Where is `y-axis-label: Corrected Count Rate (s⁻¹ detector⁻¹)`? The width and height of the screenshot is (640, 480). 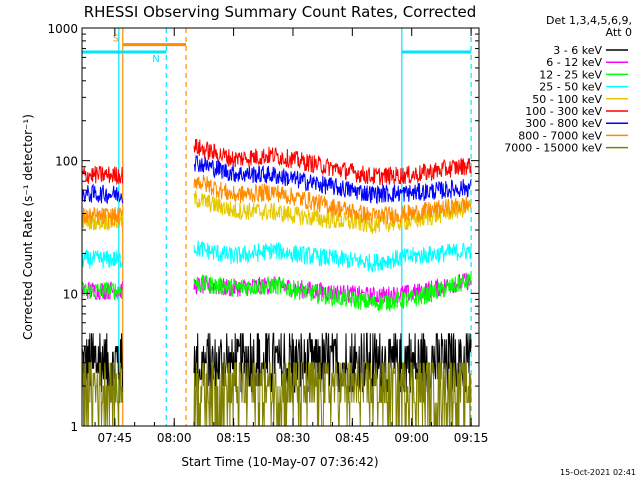
y-axis-label: Corrected Count Rate (s⁻¹ detector⁻¹) is located at coordinates (28, 227).